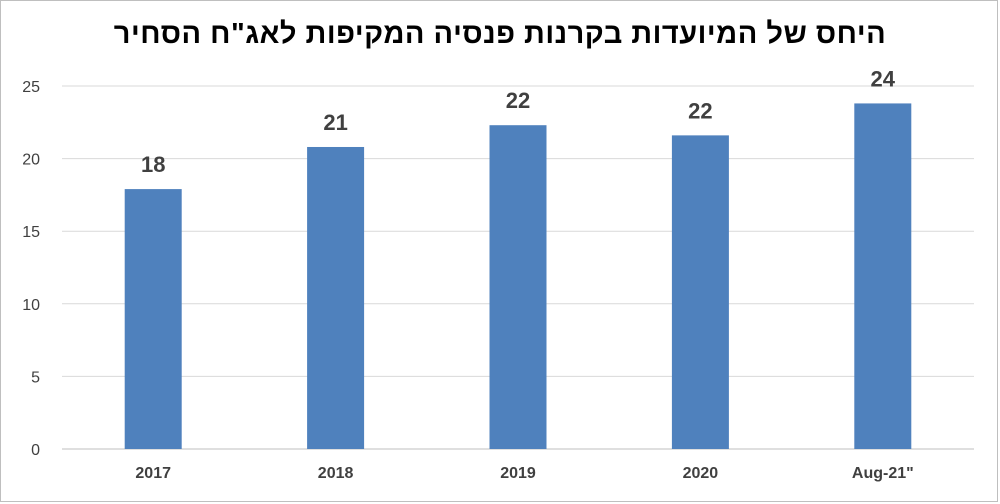  Describe the element at coordinates (883, 473) in the screenshot. I see `x-tick-label: Aug-21"` at that location.